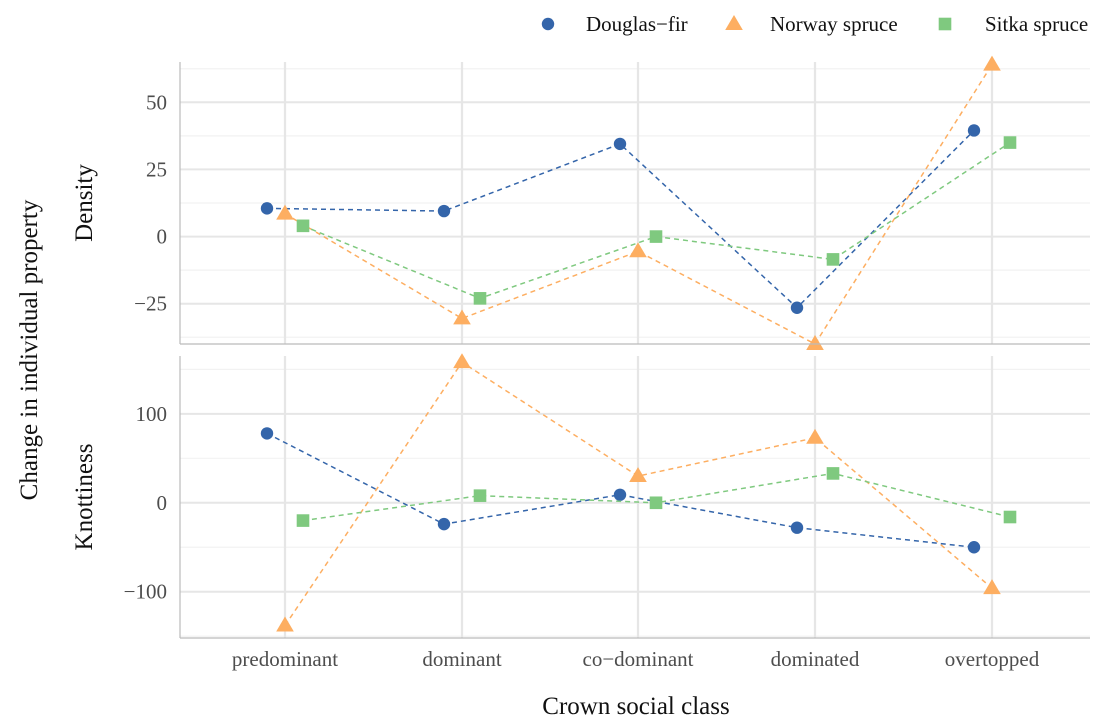 The image size is (1093, 721). Describe the element at coordinates (1036, 24) in the screenshot. I see `legend-label: Sitka spruce` at that location.